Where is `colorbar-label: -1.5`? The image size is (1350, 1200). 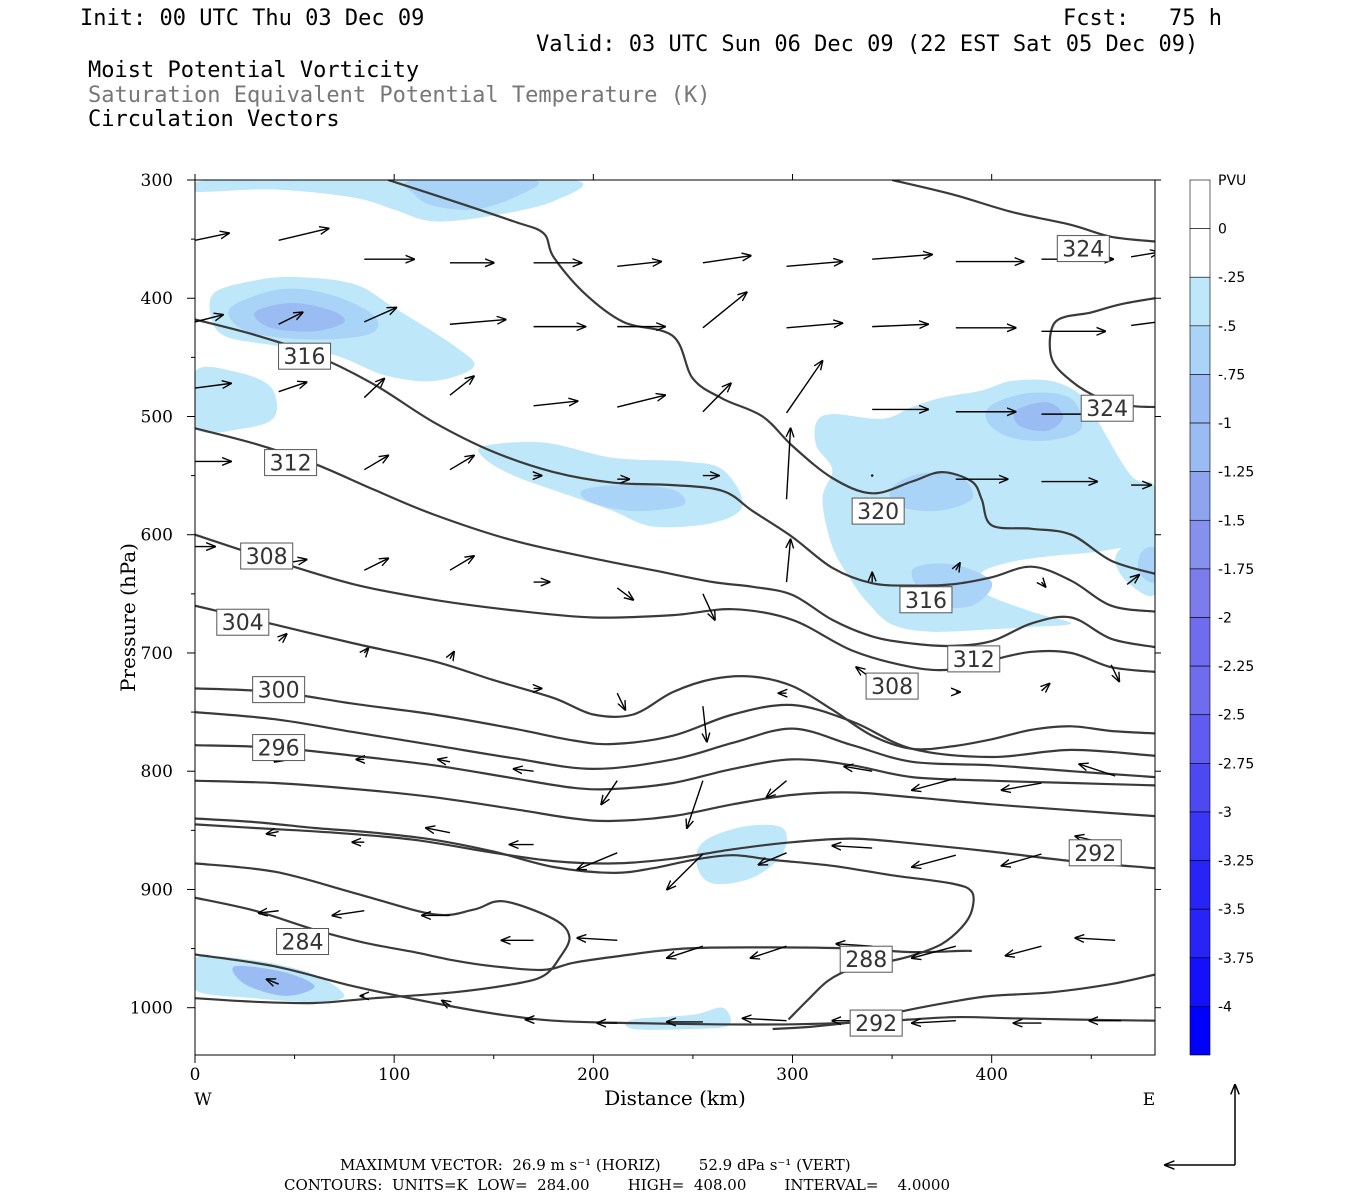 colorbar-label: -1.5 is located at coordinates (1231, 521).